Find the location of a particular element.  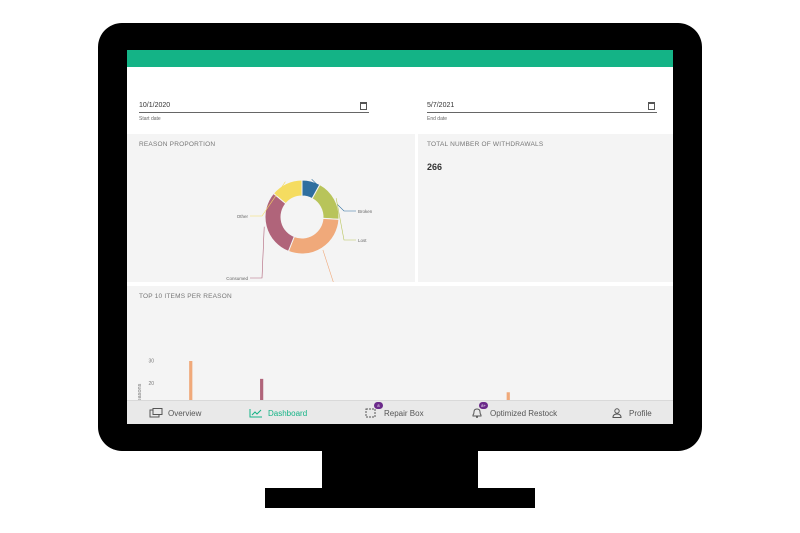

bar-bh106r-consumed is located at coordinates (262, 389).